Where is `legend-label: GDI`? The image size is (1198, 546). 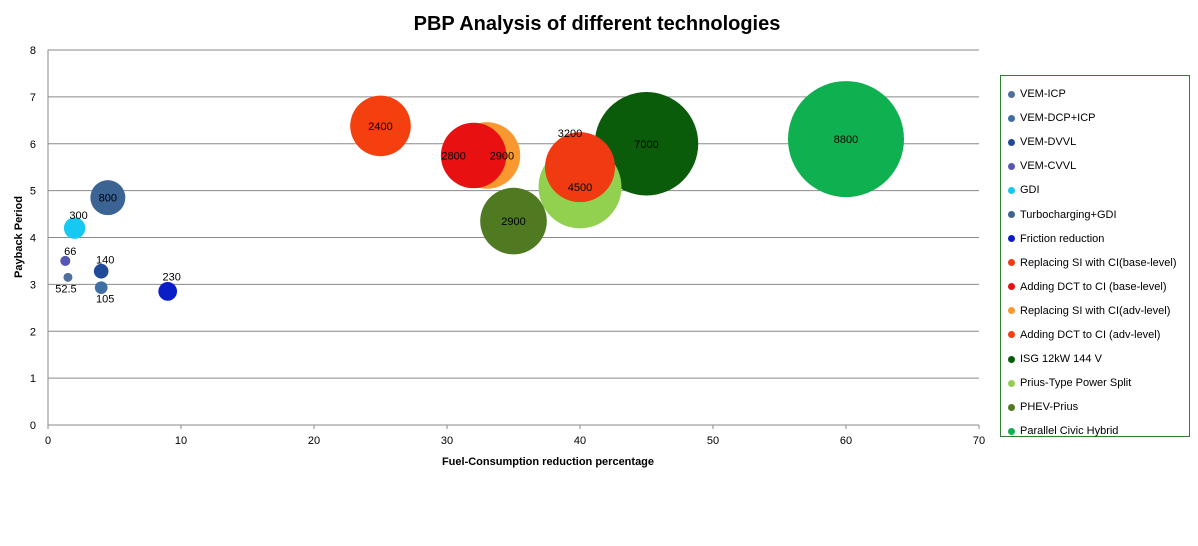
legend-label: GDI is located at coordinates (1030, 190).